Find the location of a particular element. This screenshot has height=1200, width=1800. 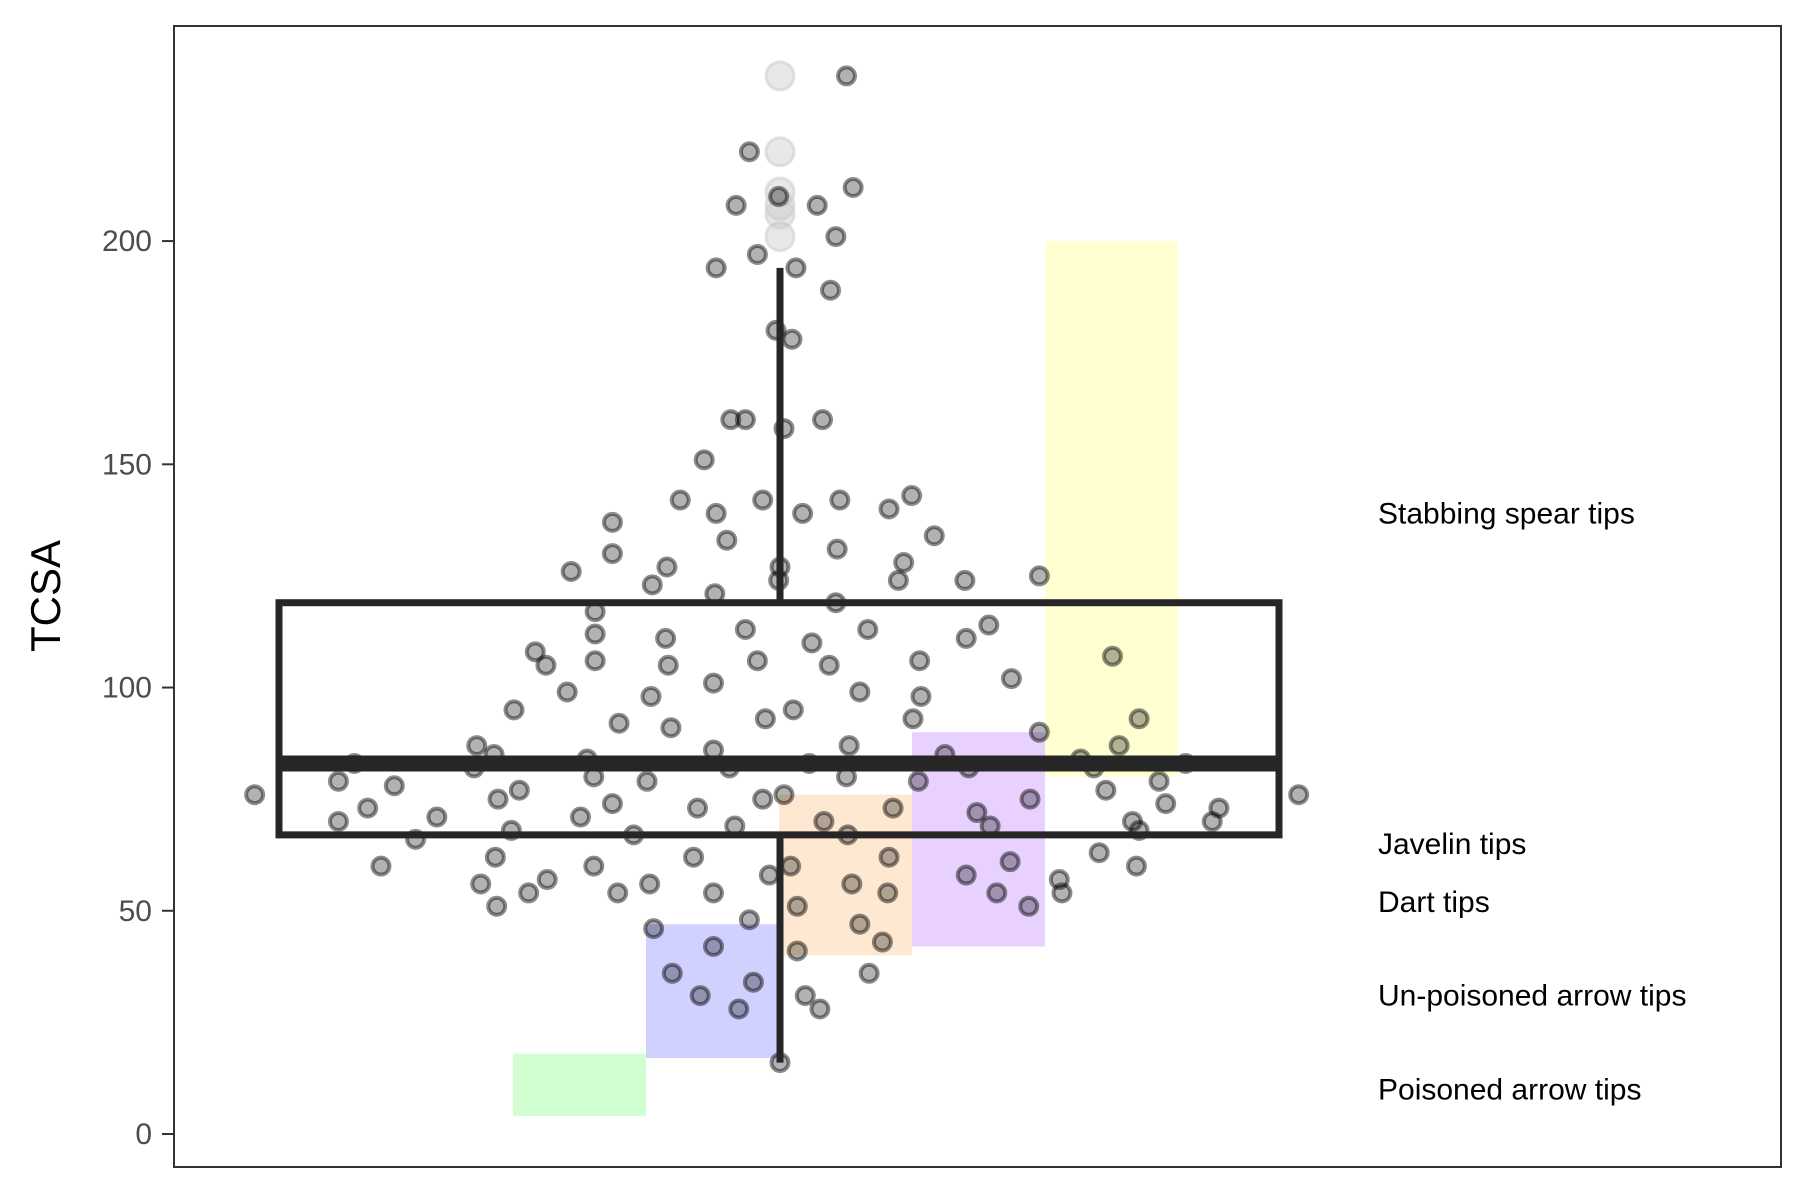

range-rect-poisoned-arrow-tips is located at coordinates (579, 1085).